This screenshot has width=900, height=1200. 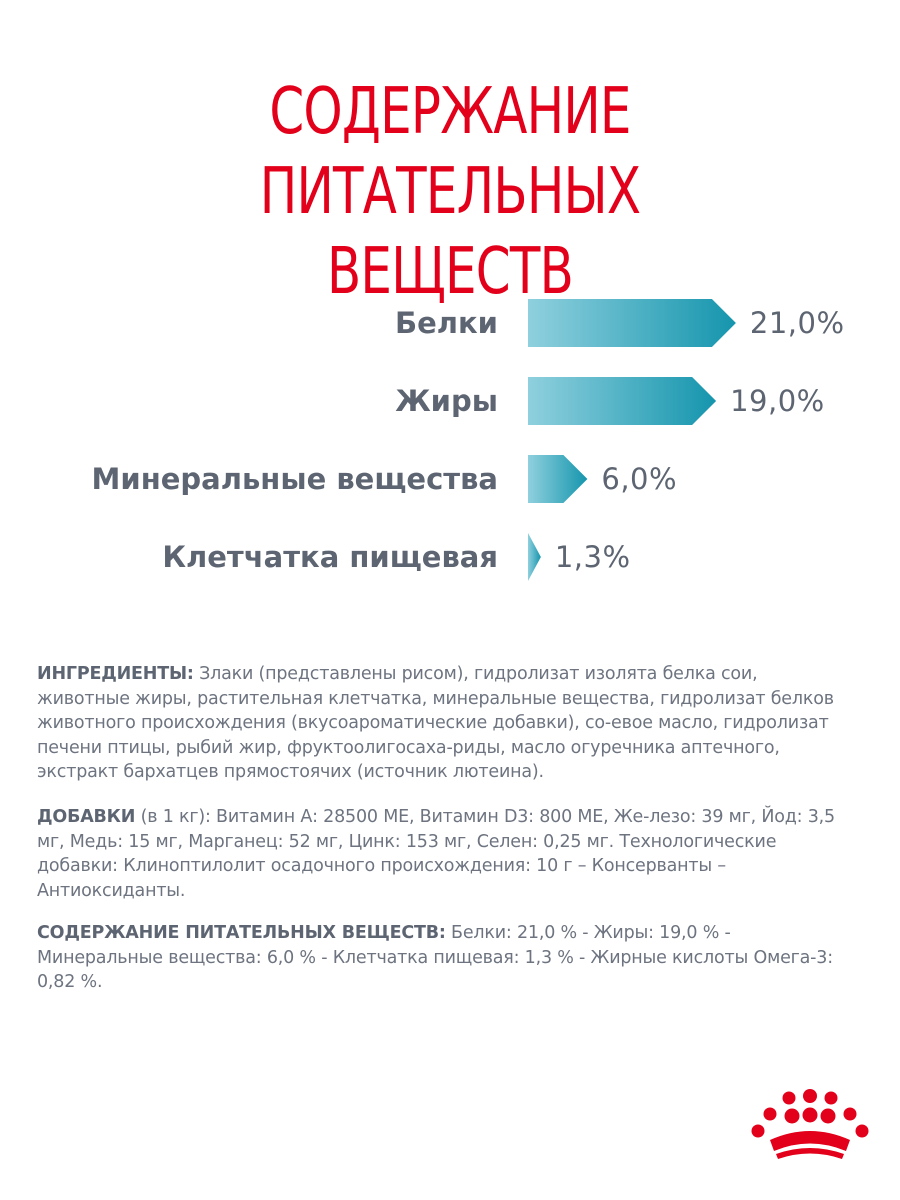 What do you see at coordinates (797, 323) in the screenshot?
I see `value-label-1: 21,0%` at bounding box center [797, 323].